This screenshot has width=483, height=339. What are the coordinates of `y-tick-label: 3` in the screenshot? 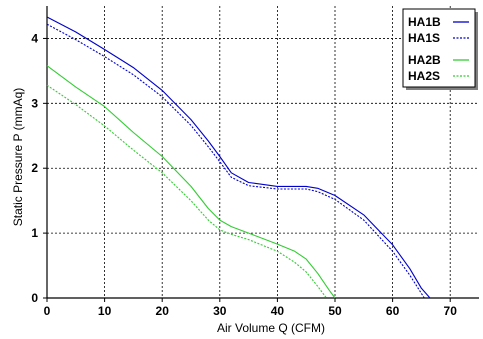 It's located at (34, 103).